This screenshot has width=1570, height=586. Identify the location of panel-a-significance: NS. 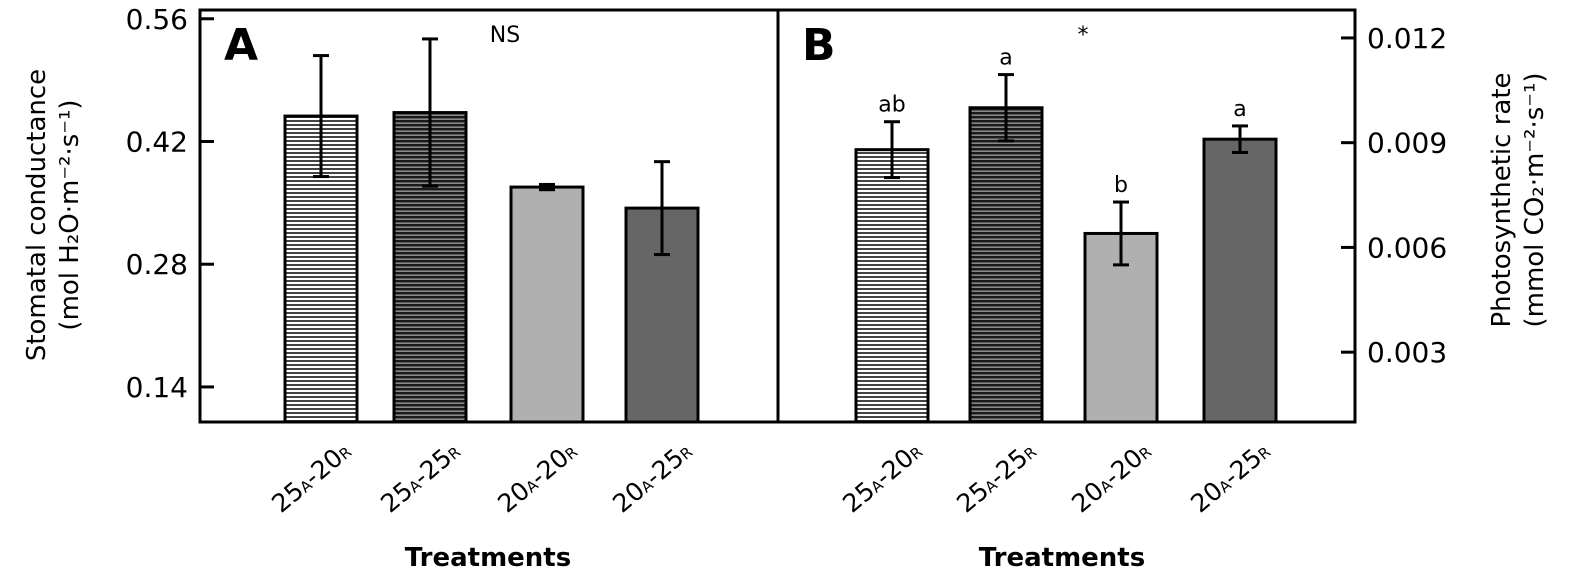
(505, 35).